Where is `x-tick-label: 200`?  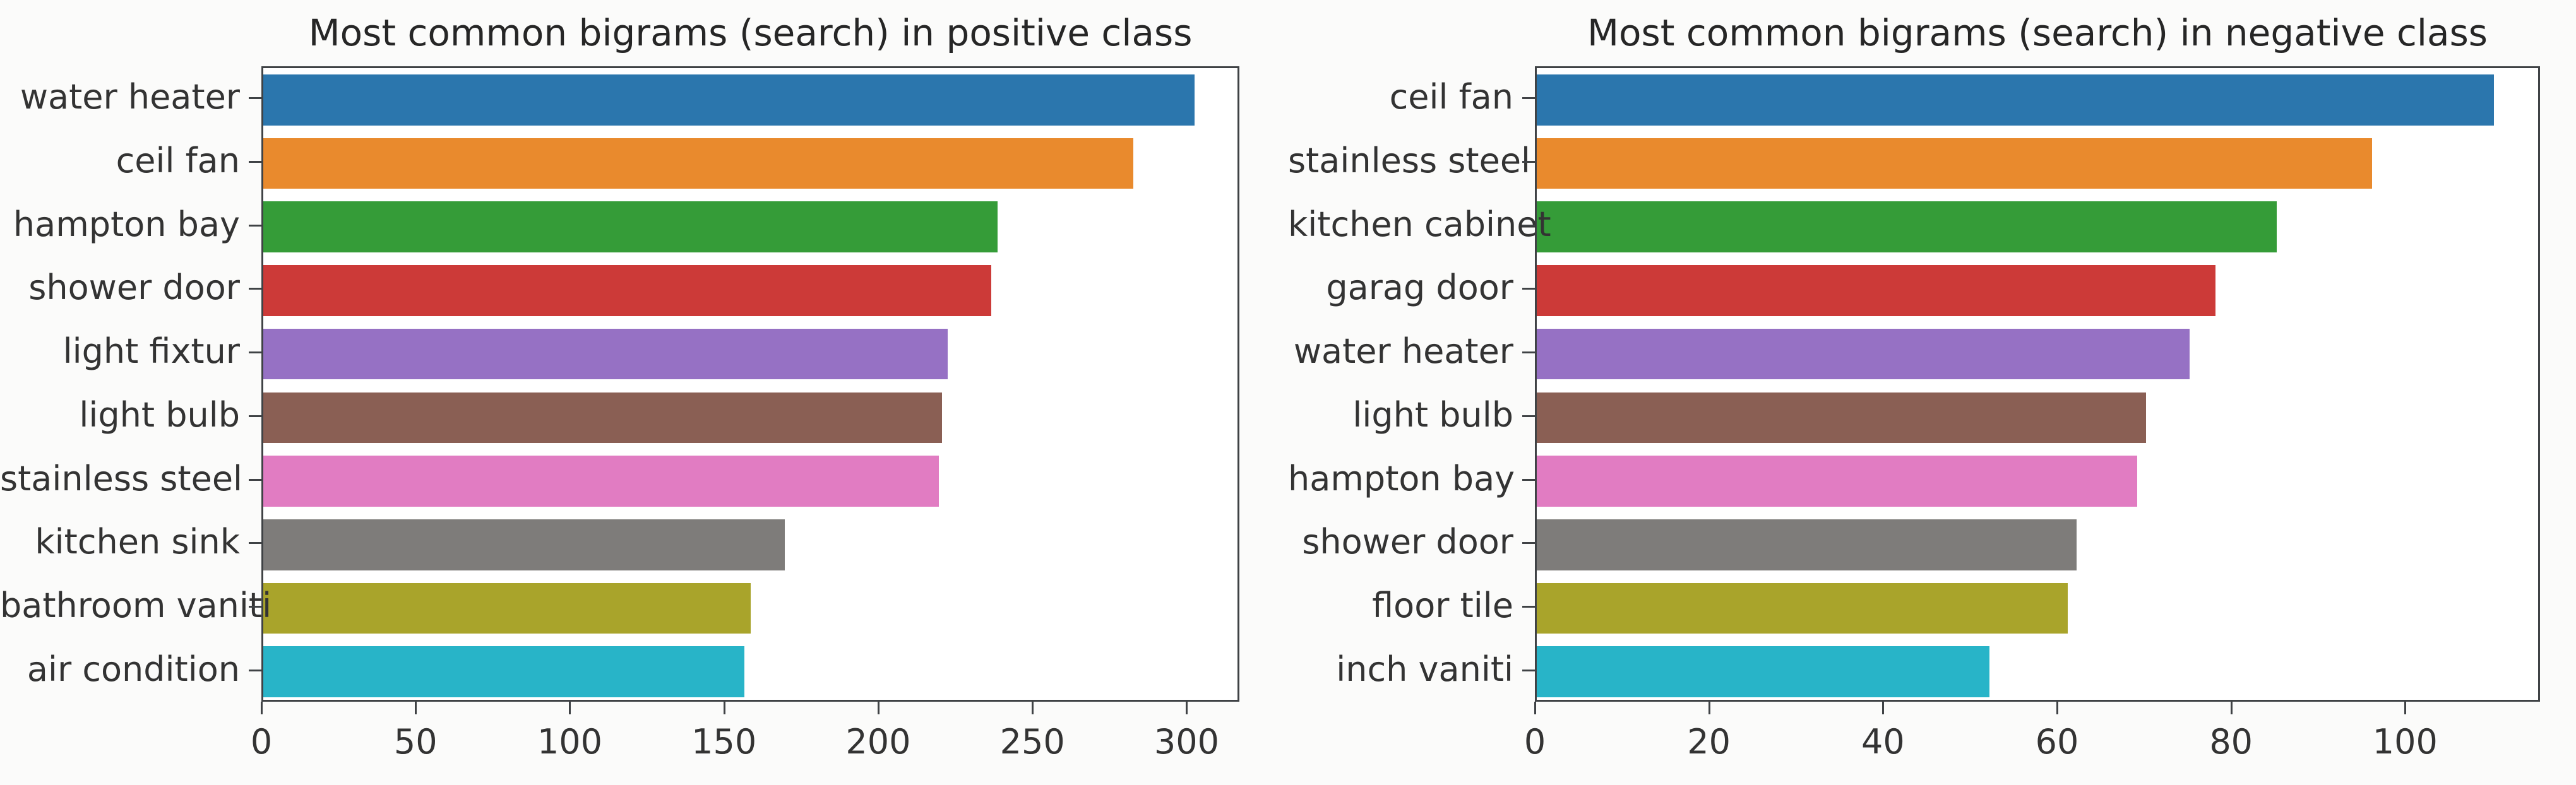 x-tick-label: 200 is located at coordinates (878, 742).